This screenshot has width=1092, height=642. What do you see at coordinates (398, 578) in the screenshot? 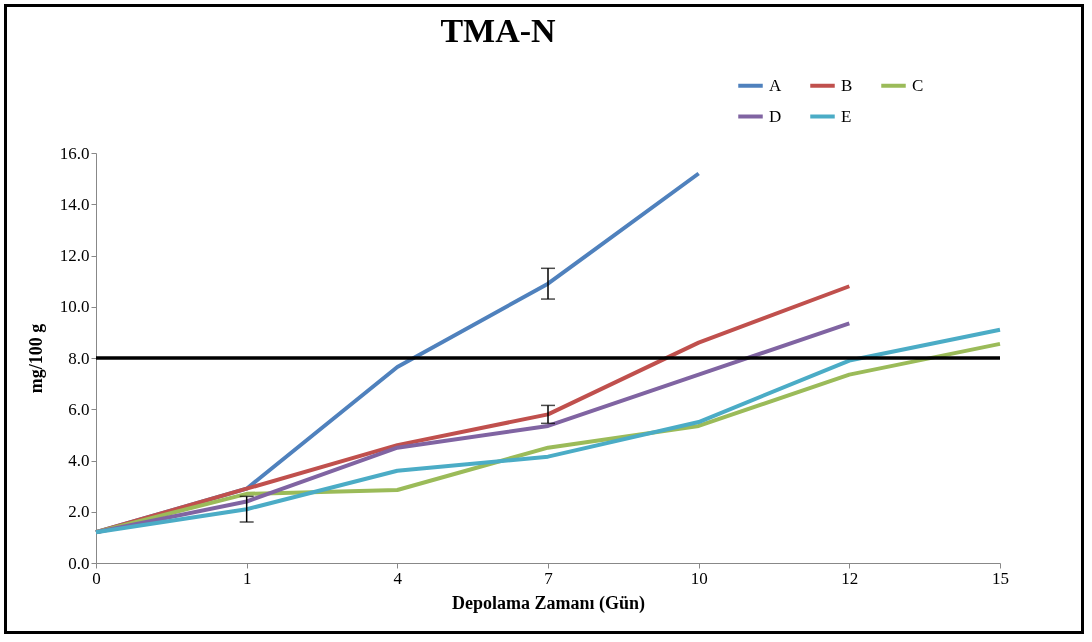
I see `x-tick-label: 4` at bounding box center [398, 578].